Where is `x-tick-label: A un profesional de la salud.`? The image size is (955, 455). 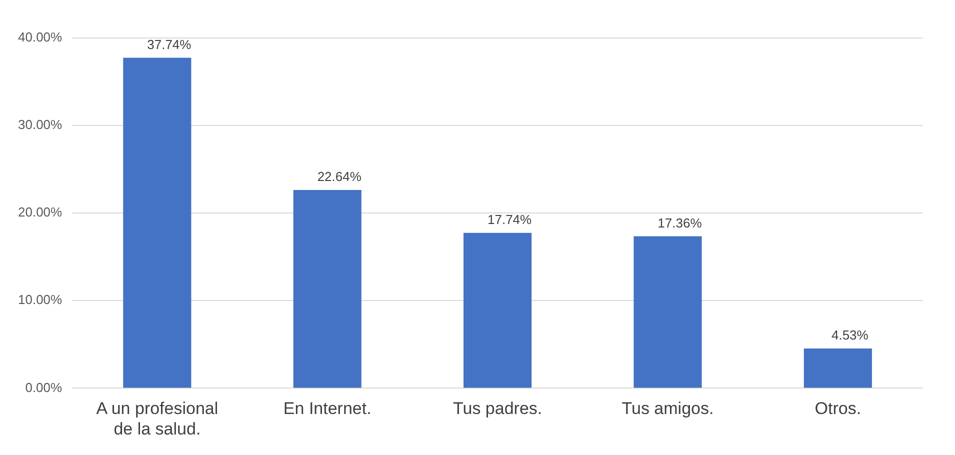
x-tick-label: A un profesional de la salud. is located at coordinates (157, 418).